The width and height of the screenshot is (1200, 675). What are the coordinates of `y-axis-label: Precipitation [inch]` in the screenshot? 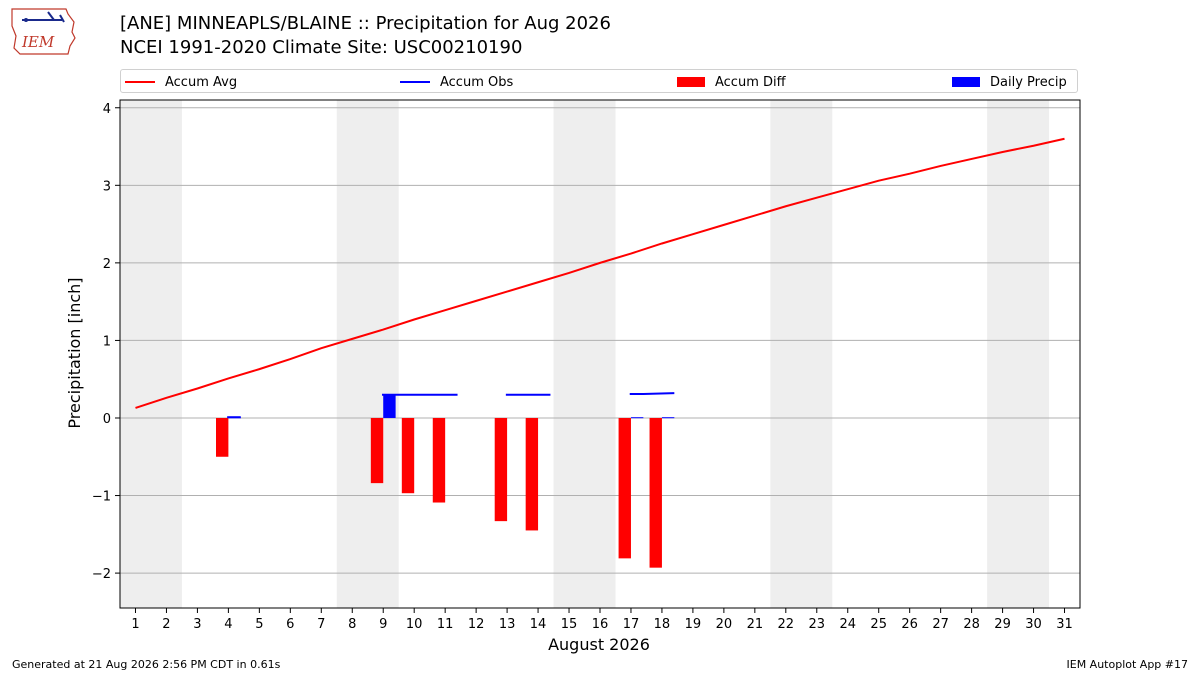 It's located at (74, 352).